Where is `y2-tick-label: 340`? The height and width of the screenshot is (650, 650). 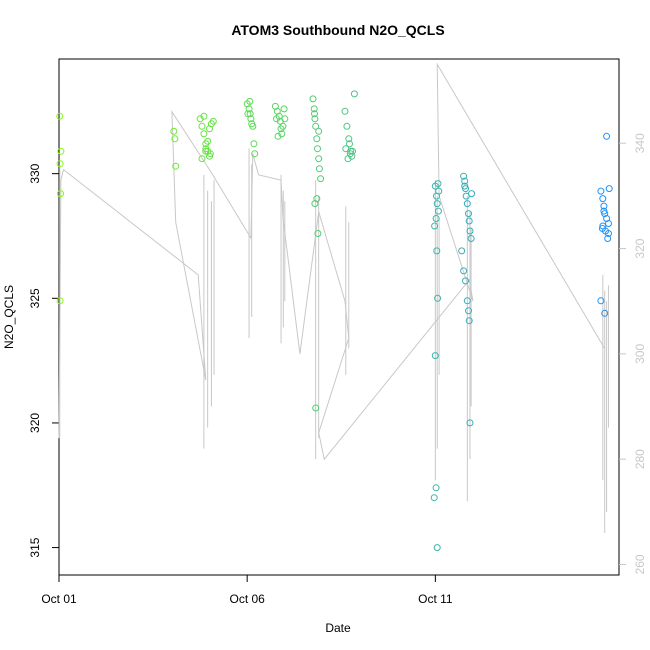
y2-tick-label: 340 is located at coordinates (640, 143).